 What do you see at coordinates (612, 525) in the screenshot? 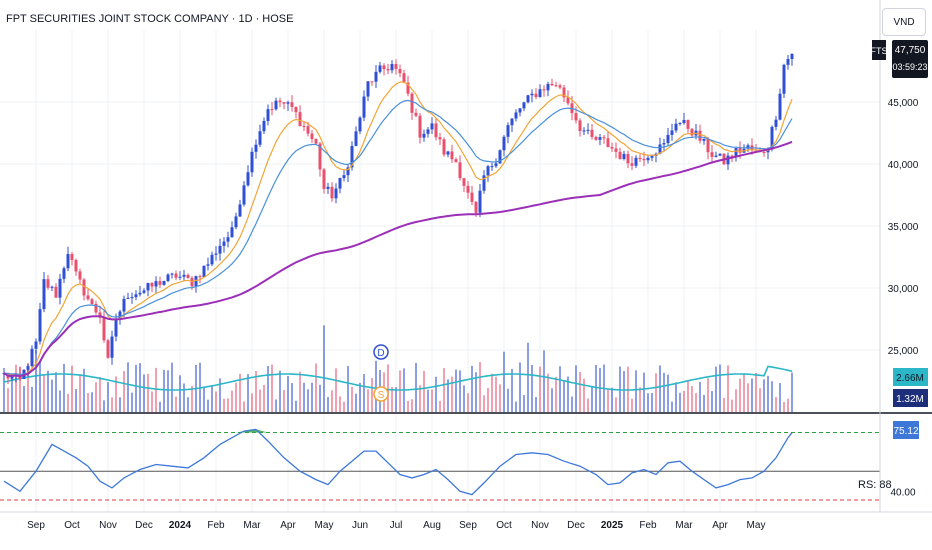
I see `x-tick-label: 2025` at bounding box center [612, 525].